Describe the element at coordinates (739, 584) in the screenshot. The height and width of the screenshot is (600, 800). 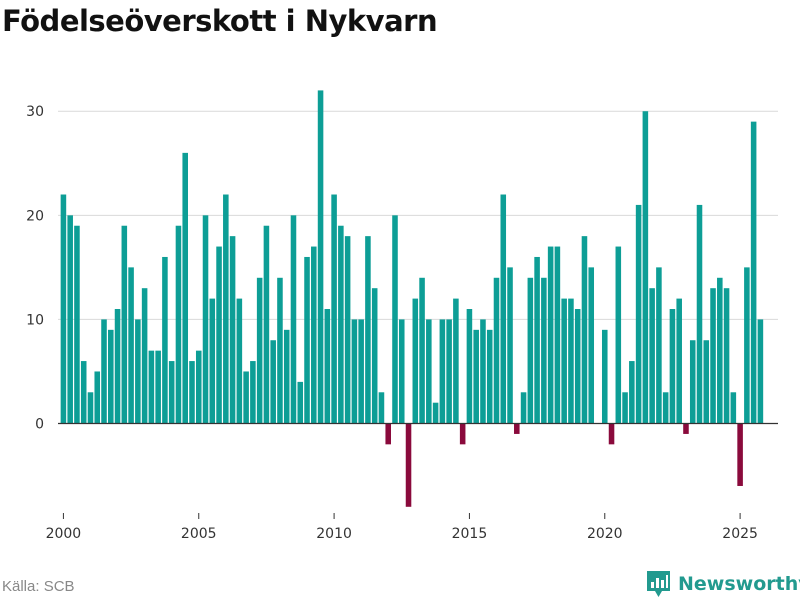
I see `brand-name: Newsworthy` at that location.